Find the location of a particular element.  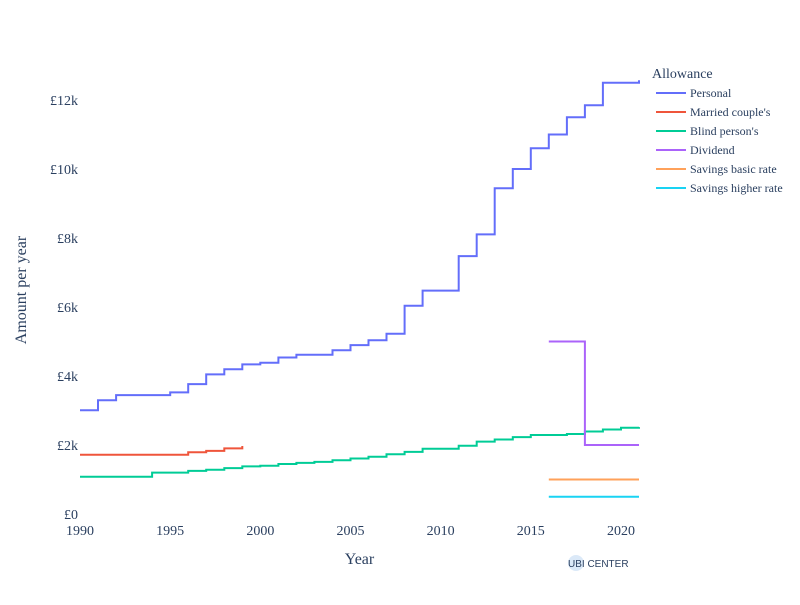

legend-label: Savings basic rate is located at coordinates (733, 169).